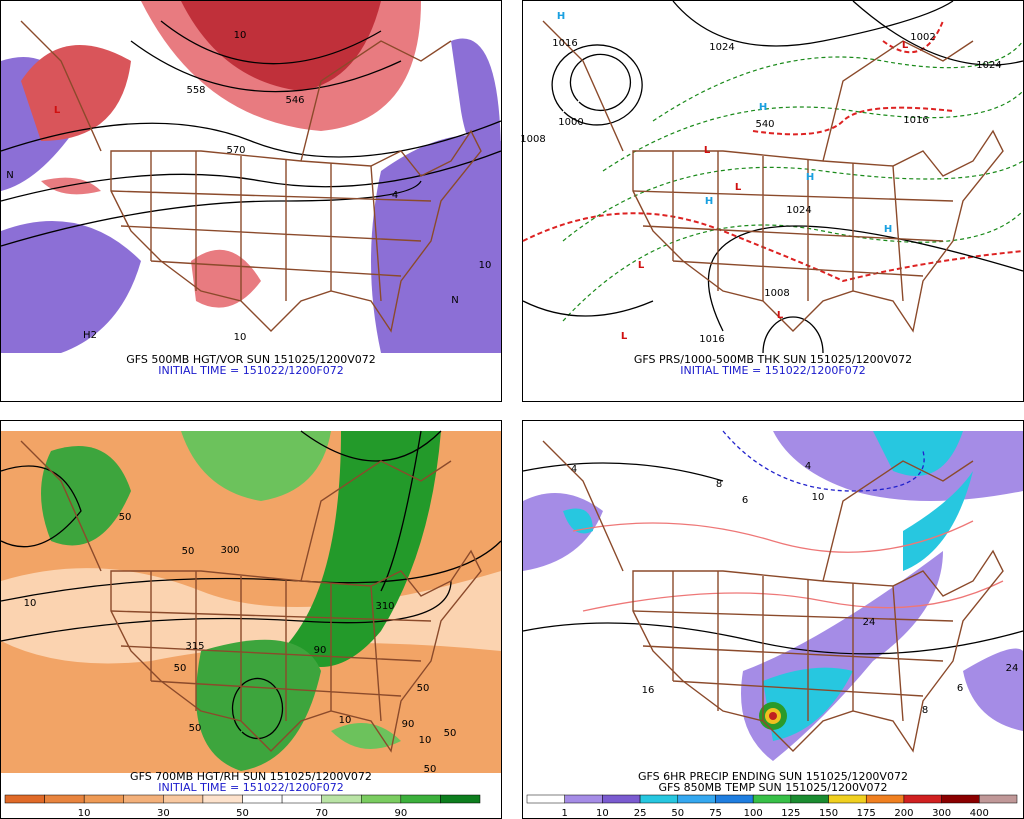  What do you see at coordinates (790, 813) in the screenshot?
I see `colorbar-label: 125` at bounding box center [790, 813].